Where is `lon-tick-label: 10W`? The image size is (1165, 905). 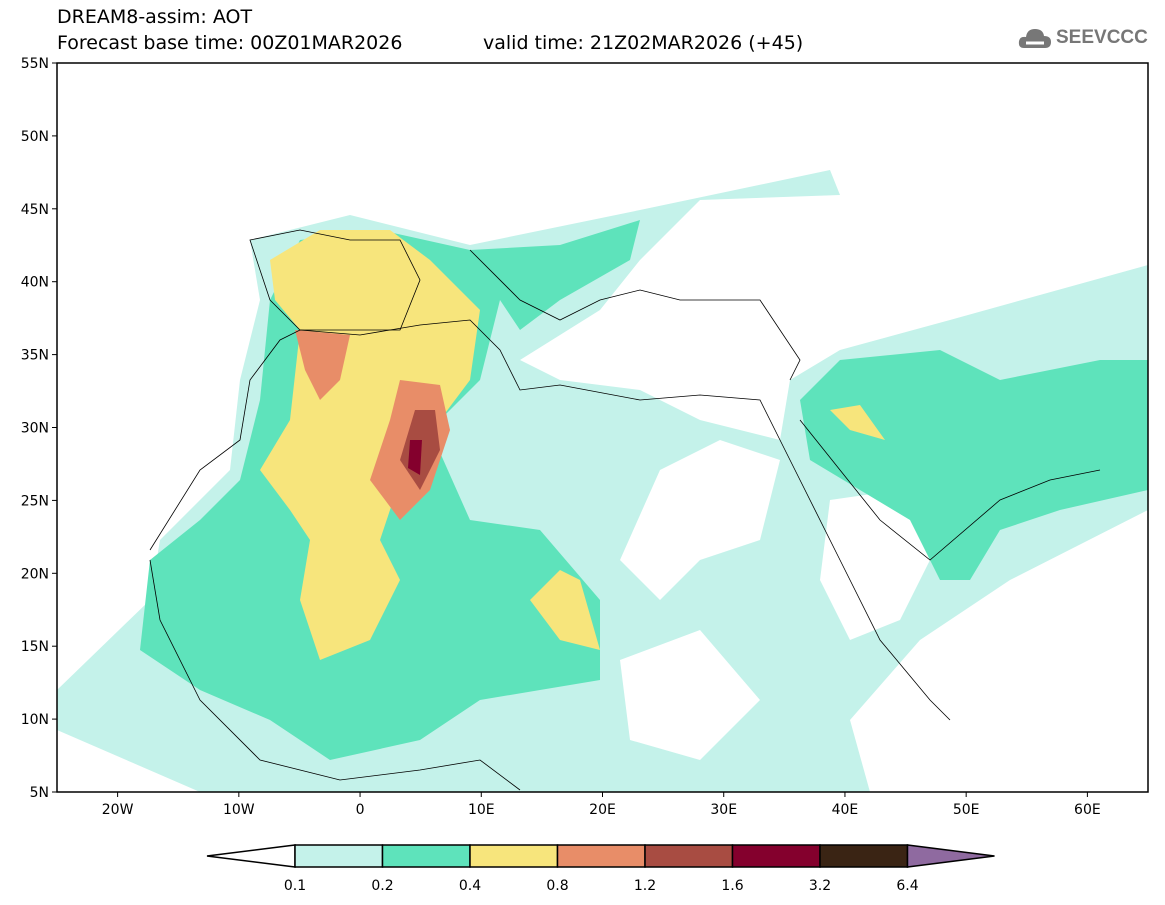
lon-tick-label: 10W is located at coordinates (239, 810).